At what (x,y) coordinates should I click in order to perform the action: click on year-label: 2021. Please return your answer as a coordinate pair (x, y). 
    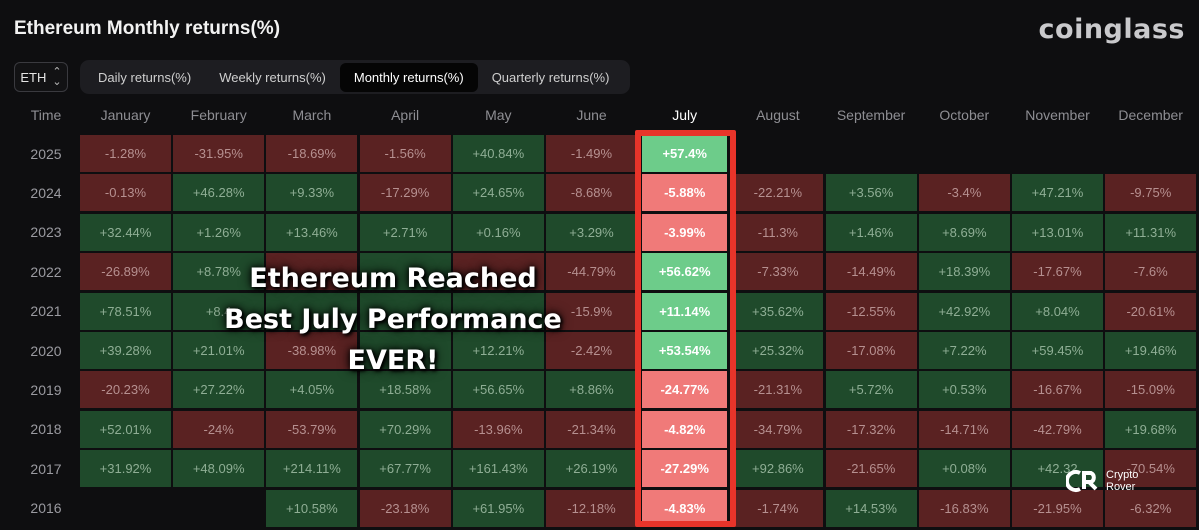
    Looking at the image, I should click on (46, 311).